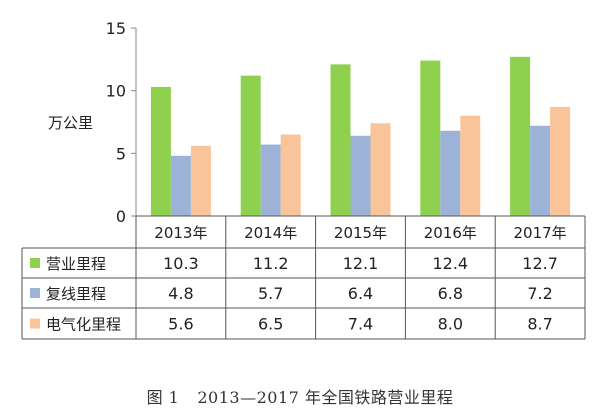  What do you see at coordinates (270, 293) in the screenshot?
I see `data-label: 5.7` at bounding box center [270, 293].